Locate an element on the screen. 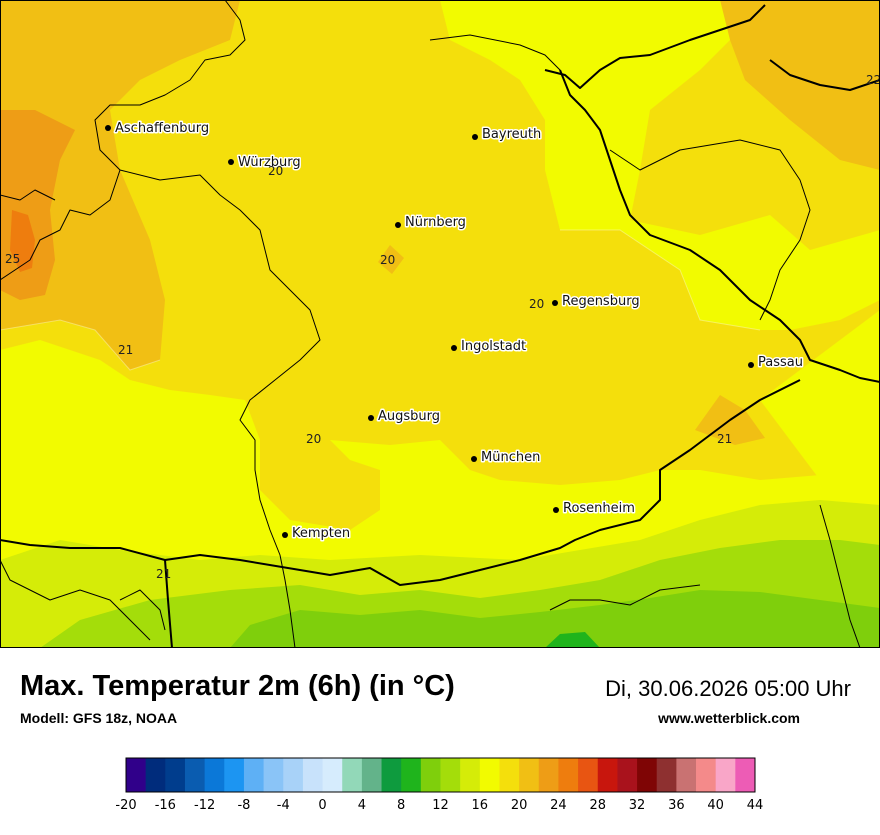 This screenshot has width=880, height=835. legend-tick-label: -4 is located at coordinates (283, 805).